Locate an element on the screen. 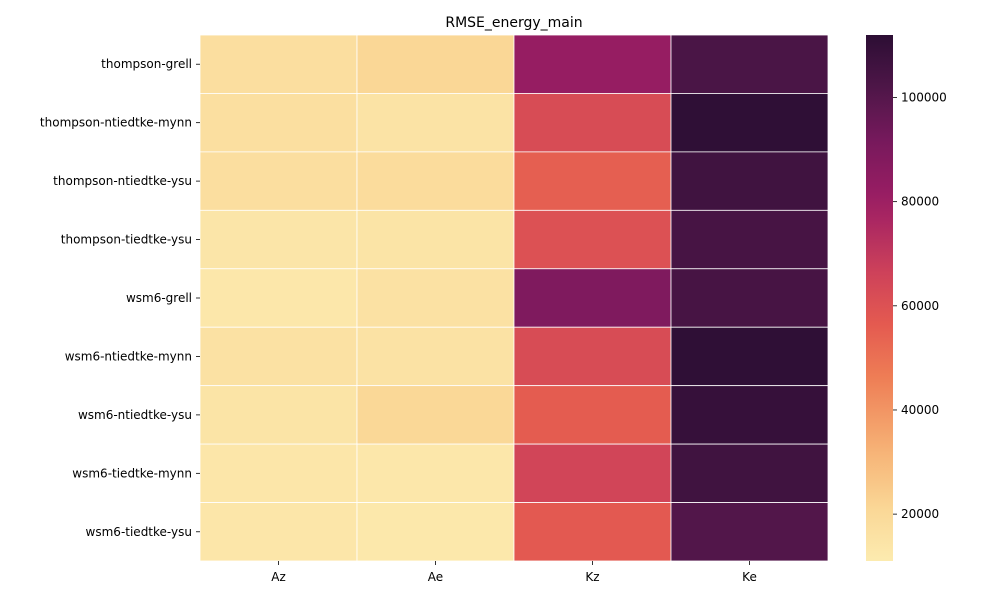  colorbar-axis: 20000 40000 60000 80000 100000 is located at coordinates (920, 305).